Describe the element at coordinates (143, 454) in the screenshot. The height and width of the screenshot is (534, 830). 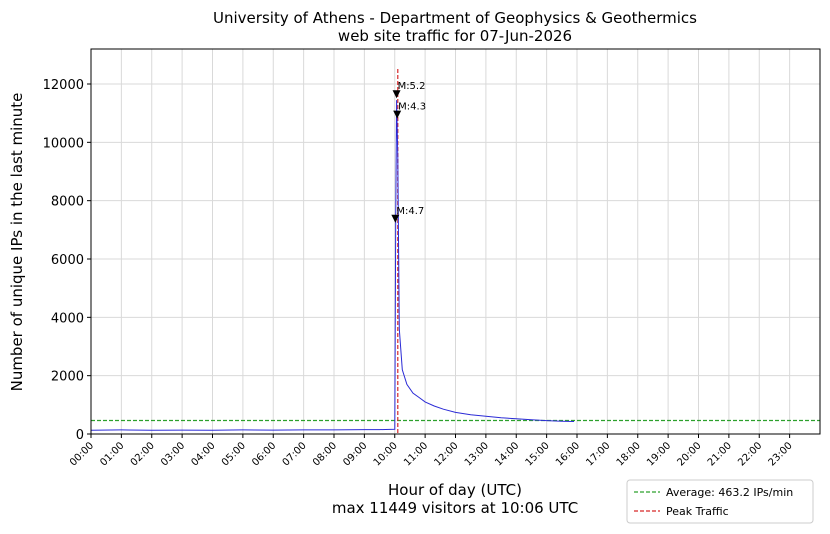
I see `x-tick-label: 02:00` at that location.